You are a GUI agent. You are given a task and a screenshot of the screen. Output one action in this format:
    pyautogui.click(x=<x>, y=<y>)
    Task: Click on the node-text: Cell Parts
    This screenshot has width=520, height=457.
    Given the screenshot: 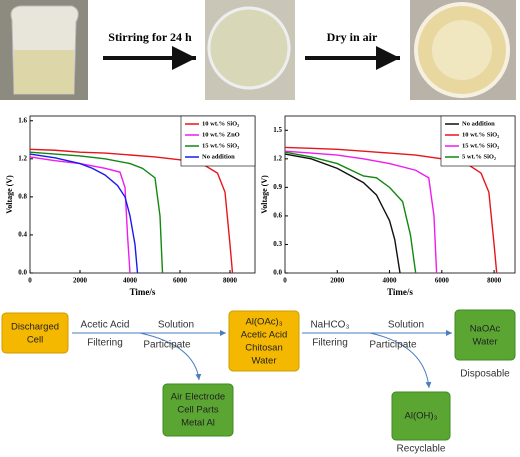 What is the action you would take?
    pyautogui.click(x=197, y=410)
    